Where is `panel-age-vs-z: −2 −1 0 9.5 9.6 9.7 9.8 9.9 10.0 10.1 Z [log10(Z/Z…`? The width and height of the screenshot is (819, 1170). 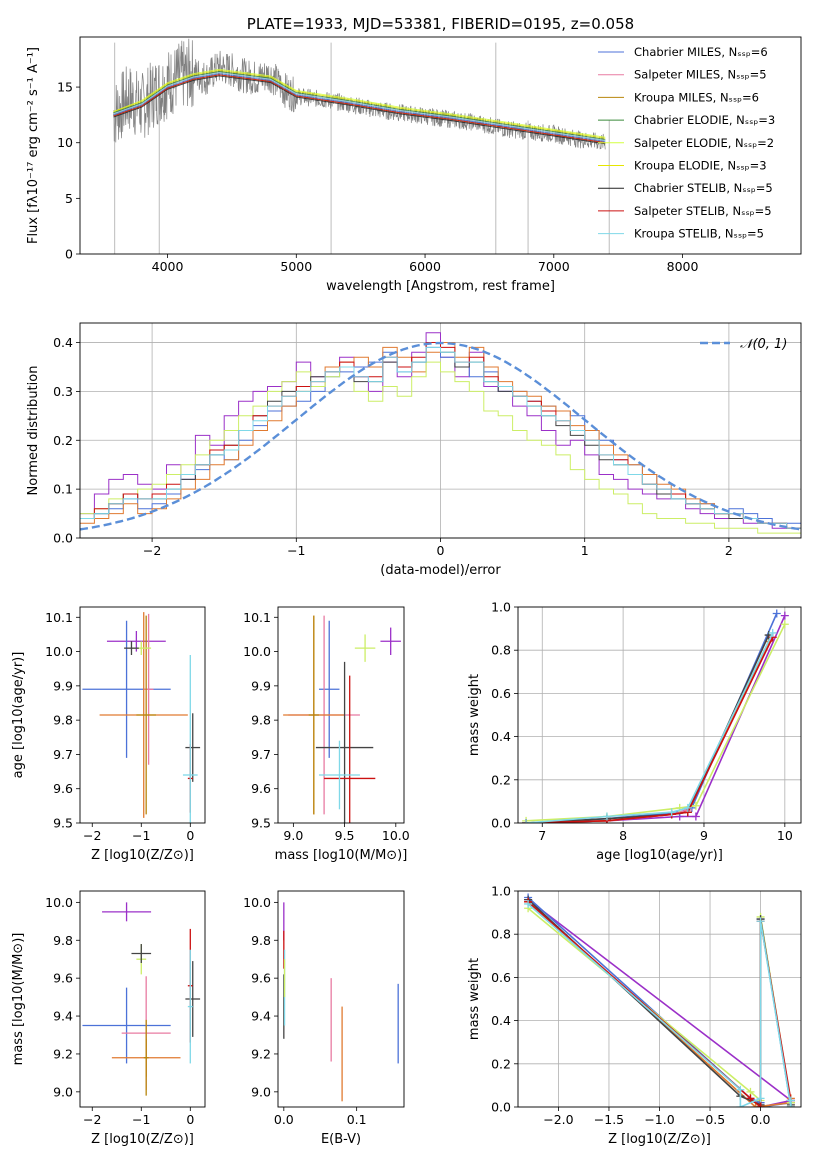 panel-age-vs-z: −2 −1 0 9.5 9.6 9.7 9.8 9.9 10.0 10.1 Z [log10(Z/Z… is located at coordinates (108, 734).